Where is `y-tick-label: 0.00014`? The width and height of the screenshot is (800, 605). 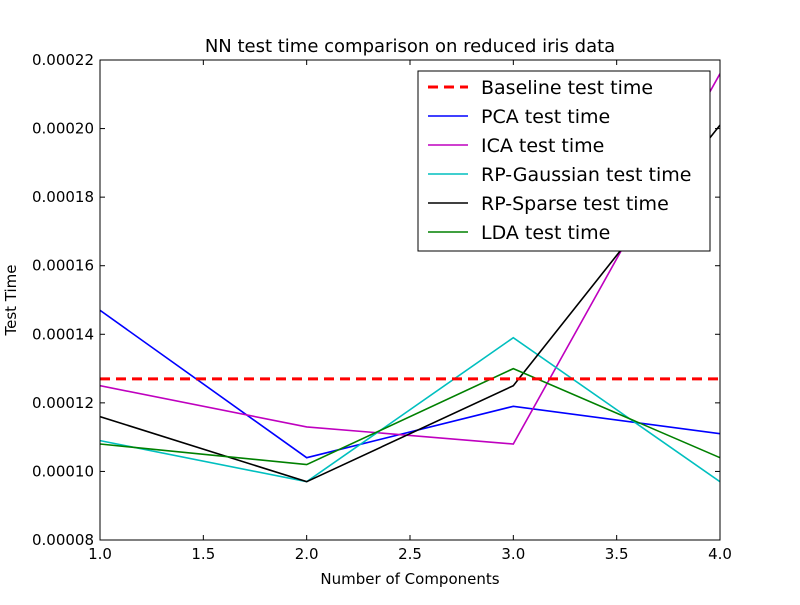
y-tick-label: 0.00014 is located at coordinates (63, 334).